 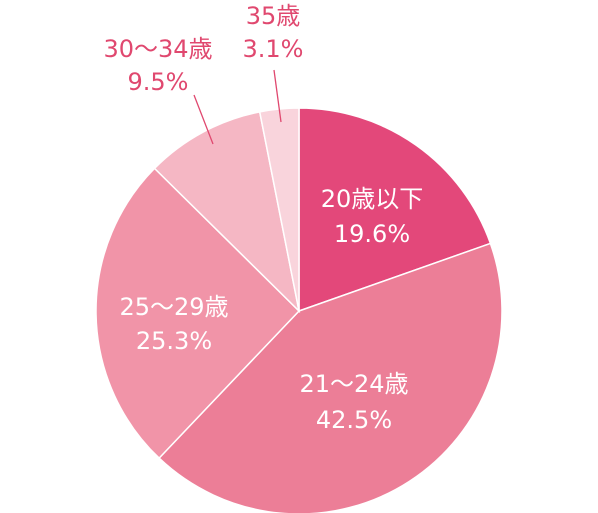 What do you see at coordinates (354, 420) in the screenshot?
I see `slice-value-21-24: 42.5%` at bounding box center [354, 420].